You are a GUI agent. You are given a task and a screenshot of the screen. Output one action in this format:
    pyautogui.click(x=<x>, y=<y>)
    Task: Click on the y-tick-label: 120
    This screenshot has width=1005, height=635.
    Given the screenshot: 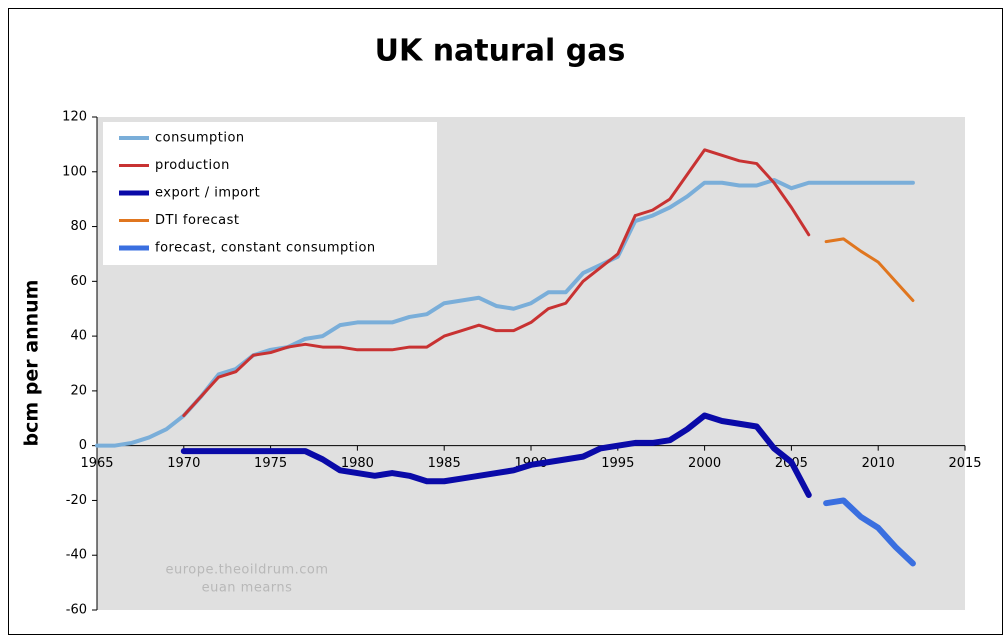 What is the action you would take?
    pyautogui.click(x=74, y=117)
    